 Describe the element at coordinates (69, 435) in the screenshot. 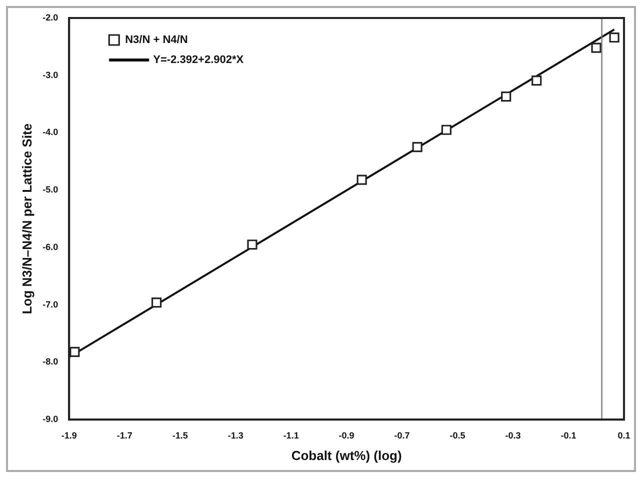

I see `x-tick-label: -1.9` at that location.